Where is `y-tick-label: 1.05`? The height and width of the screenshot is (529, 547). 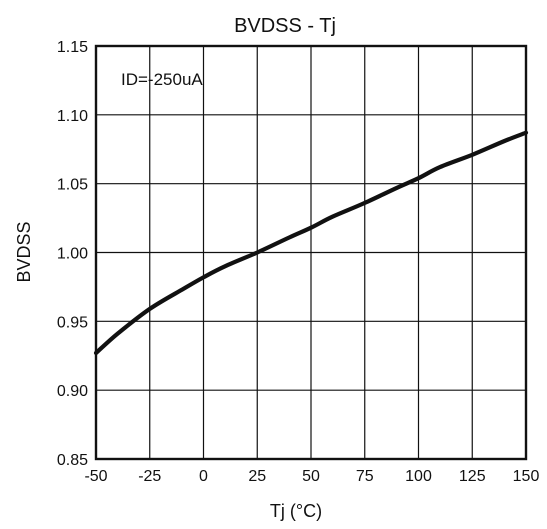 y-tick-label: 1.05 is located at coordinates (72, 185).